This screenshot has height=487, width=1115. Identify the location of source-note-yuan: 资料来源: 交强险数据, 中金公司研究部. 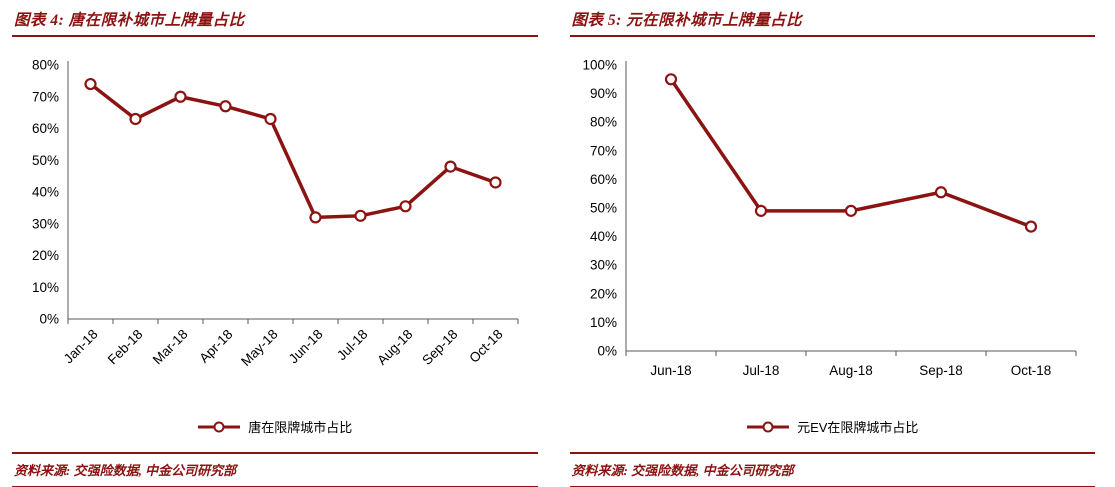
(832, 469).